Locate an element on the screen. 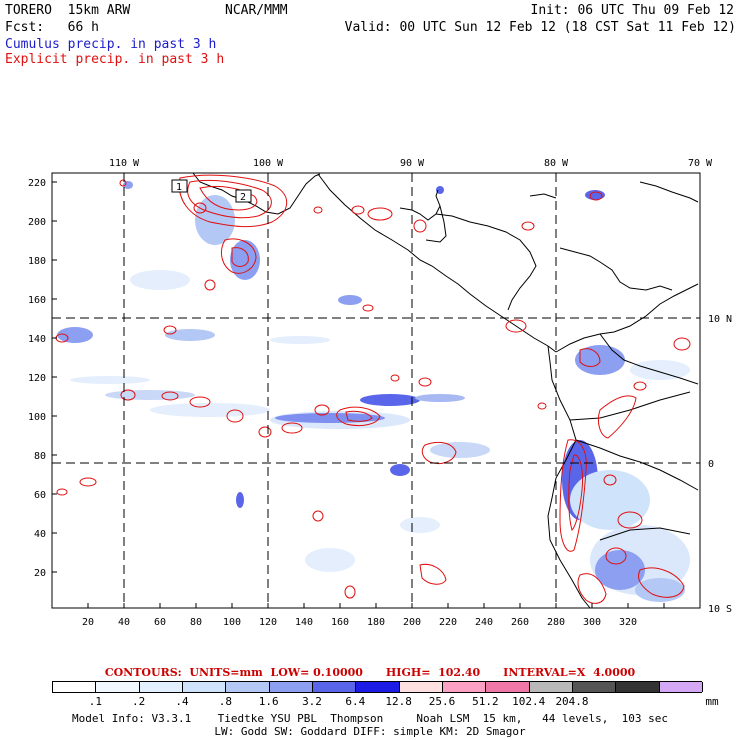 This screenshot has height=740, width=740. x-tick-label: 20 is located at coordinates (88, 622).